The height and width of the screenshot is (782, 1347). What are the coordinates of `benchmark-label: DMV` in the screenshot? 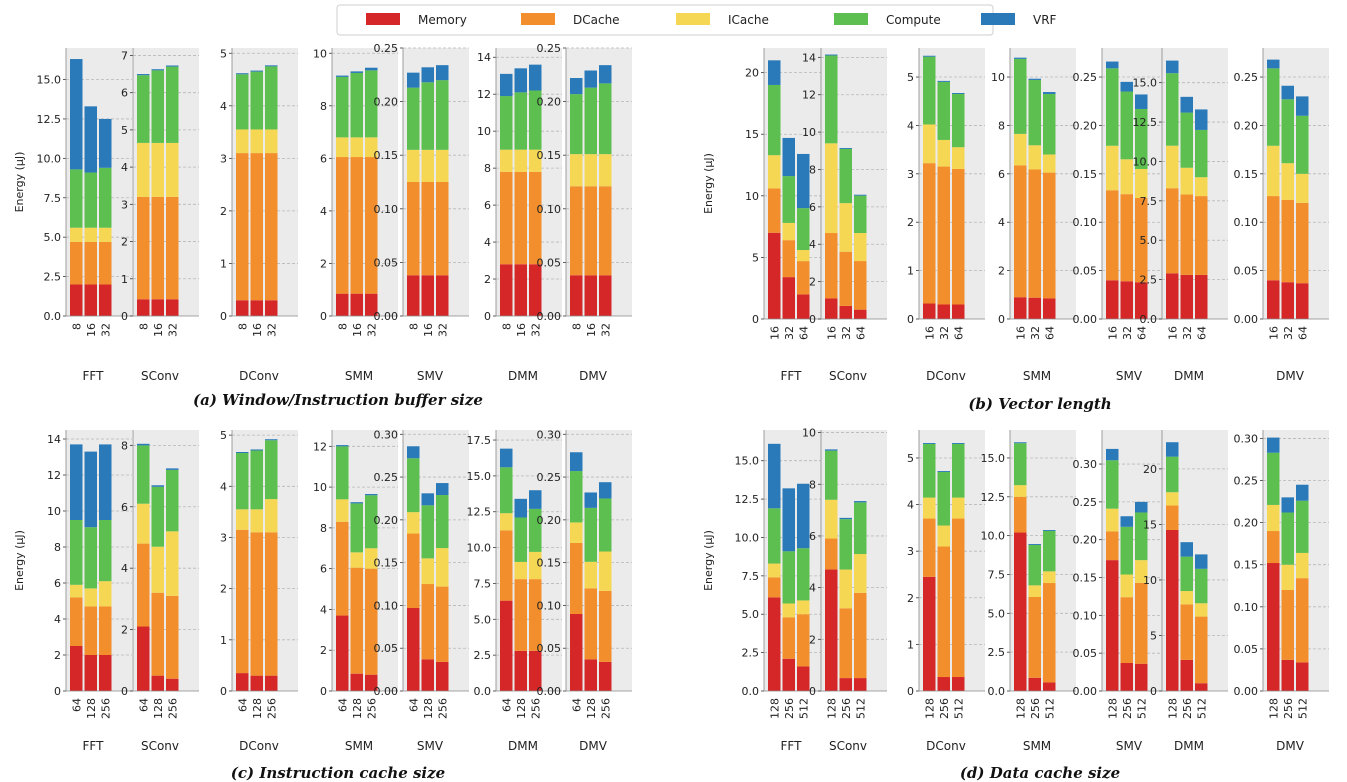 It's located at (1290, 376).